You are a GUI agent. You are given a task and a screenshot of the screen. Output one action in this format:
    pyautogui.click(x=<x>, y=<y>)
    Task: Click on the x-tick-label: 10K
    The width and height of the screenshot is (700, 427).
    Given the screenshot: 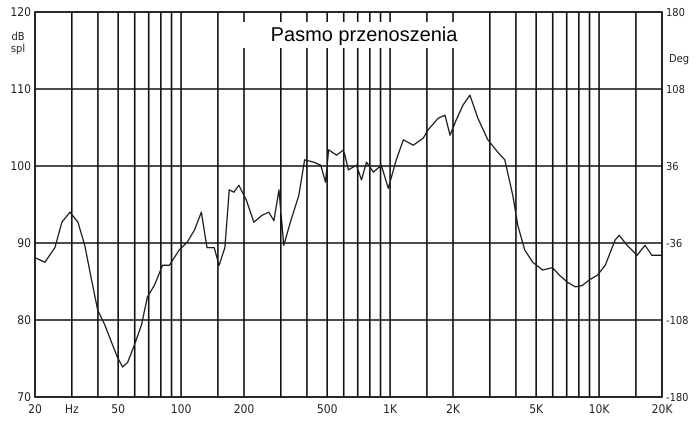 What is the action you would take?
    pyautogui.click(x=599, y=409)
    